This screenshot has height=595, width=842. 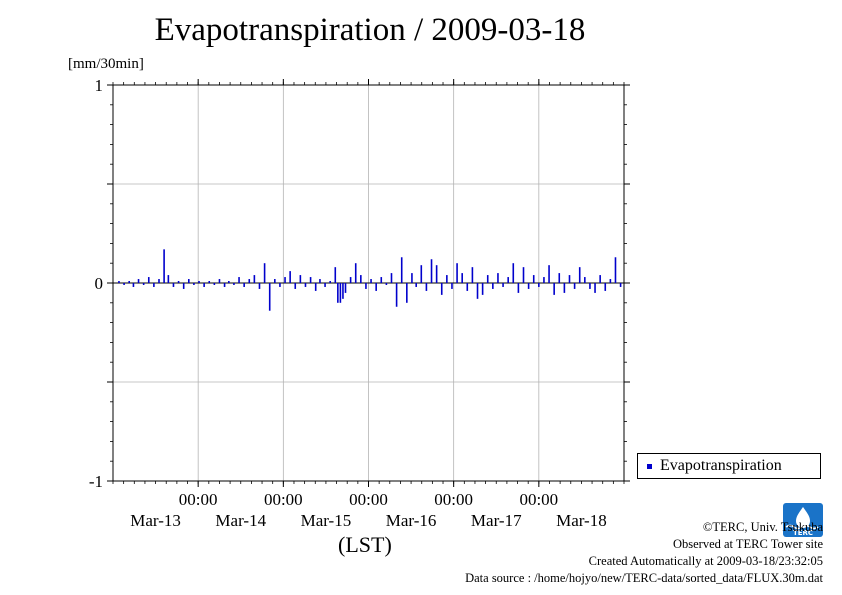 I want to click on legend-swatch, so click(x=649, y=466).